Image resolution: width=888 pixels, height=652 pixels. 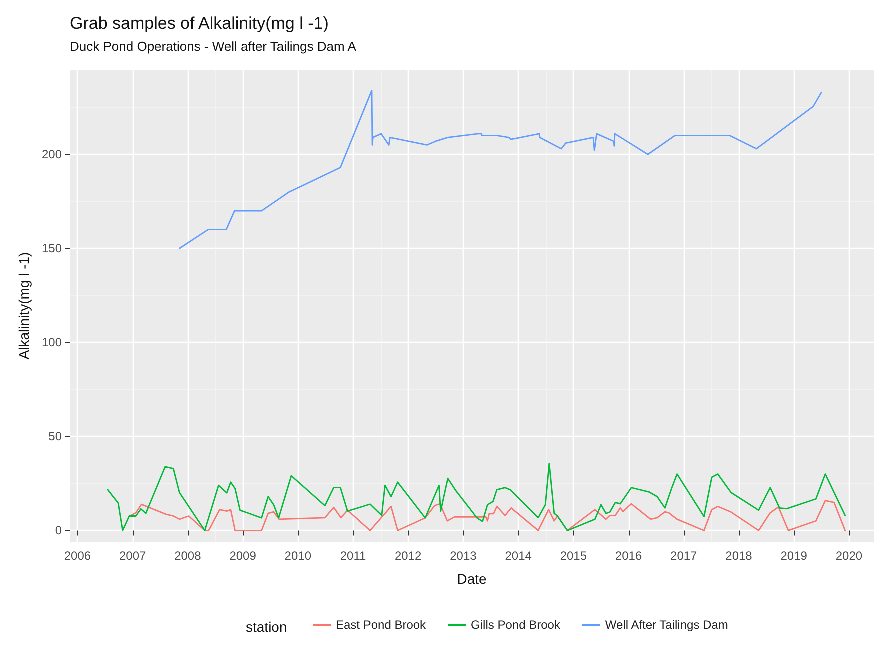 What do you see at coordinates (628, 556) in the screenshot?
I see `x-tick-label: 2016` at bounding box center [628, 556].